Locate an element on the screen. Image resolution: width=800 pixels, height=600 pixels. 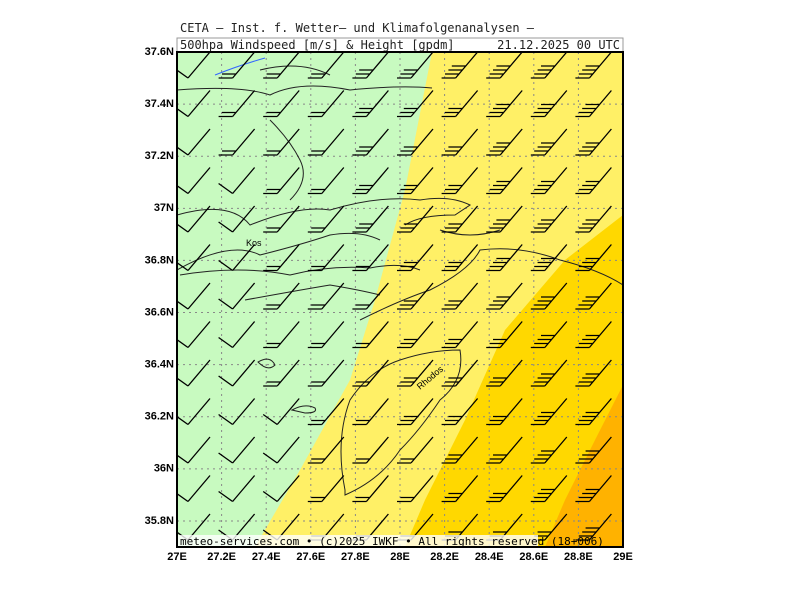
y-tick-label: 36.2N is located at coordinates (159, 417).